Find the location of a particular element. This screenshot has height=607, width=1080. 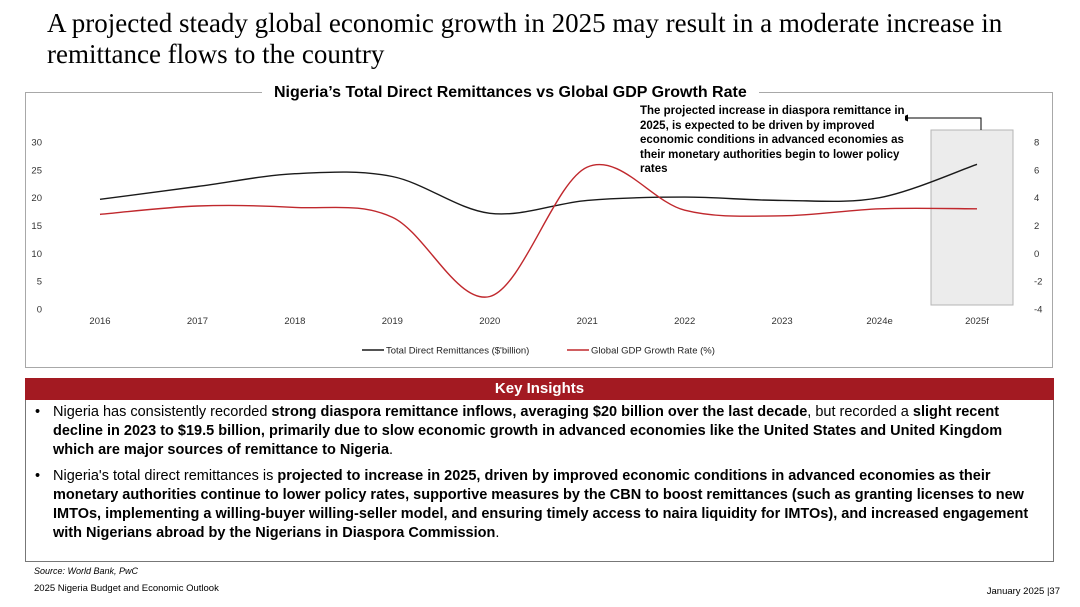

x-tick-label: 2019 is located at coordinates (392, 321).